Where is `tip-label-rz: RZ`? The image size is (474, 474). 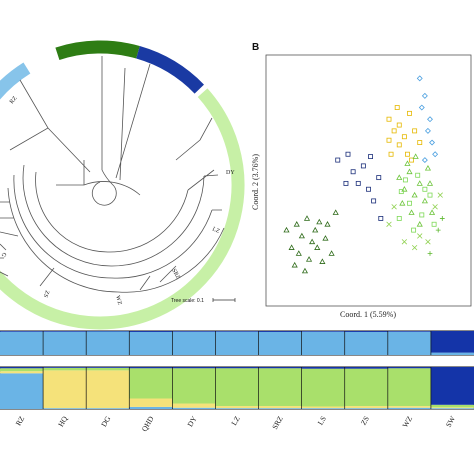 tip-label-rz: RZ is located at coordinates (14, 100).